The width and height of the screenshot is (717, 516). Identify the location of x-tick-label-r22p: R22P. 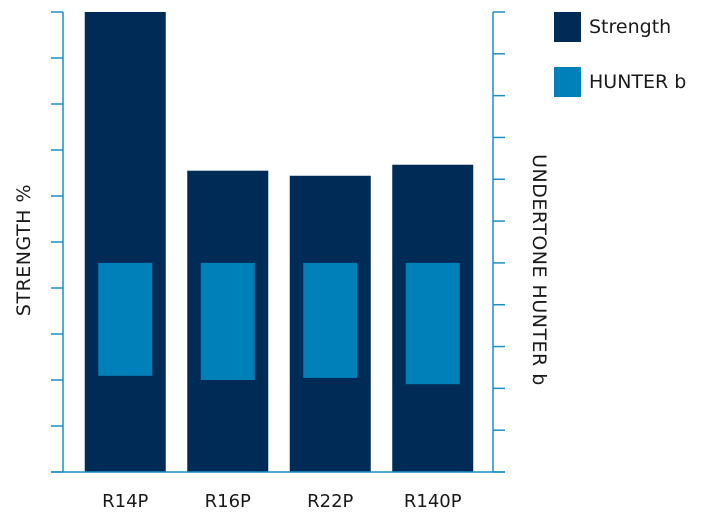
(330, 501).